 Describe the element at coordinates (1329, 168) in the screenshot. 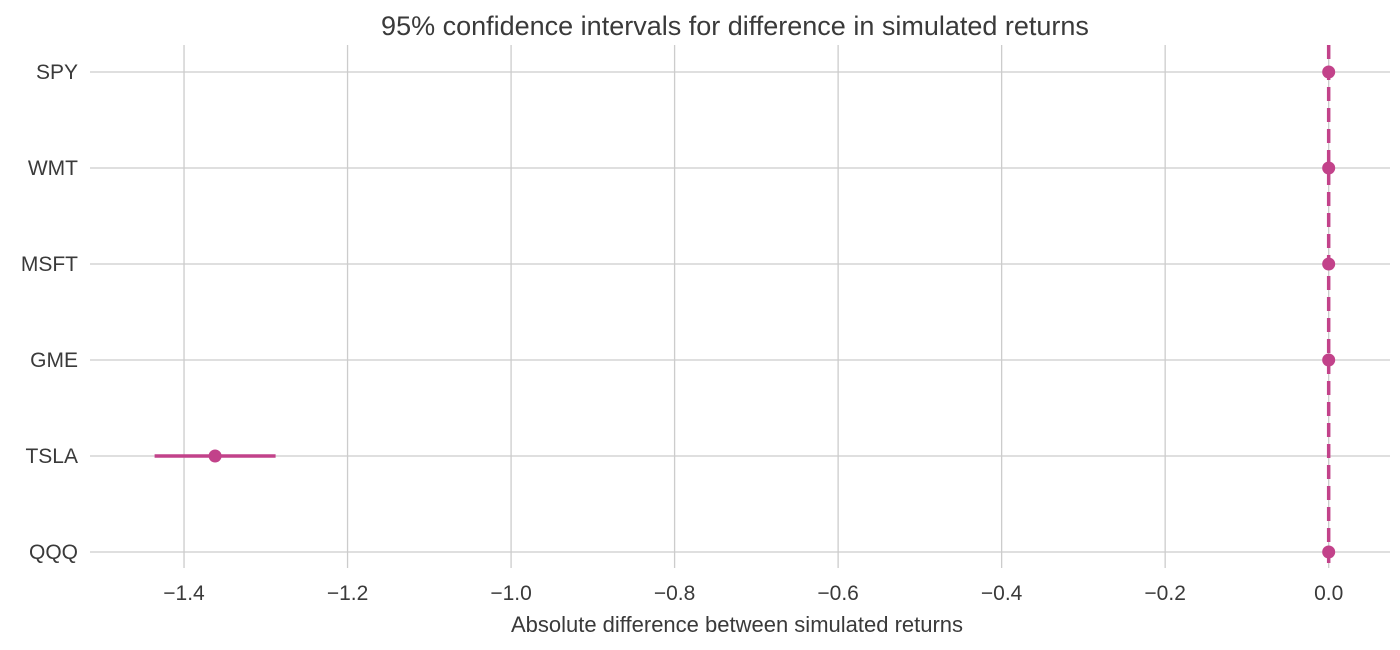

I see `point-wmt` at that location.